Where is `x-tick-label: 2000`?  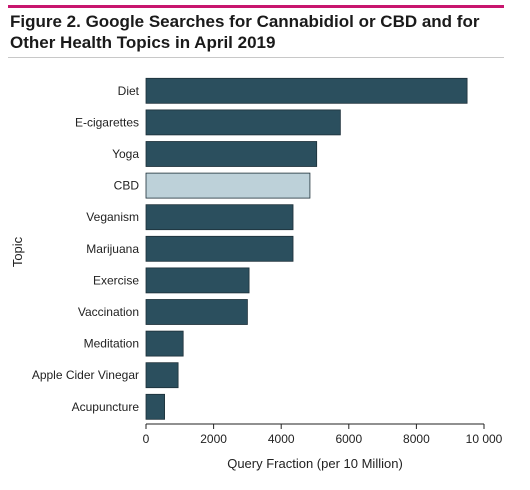
x-tick-label: 2000 is located at coordinates (213, 439).